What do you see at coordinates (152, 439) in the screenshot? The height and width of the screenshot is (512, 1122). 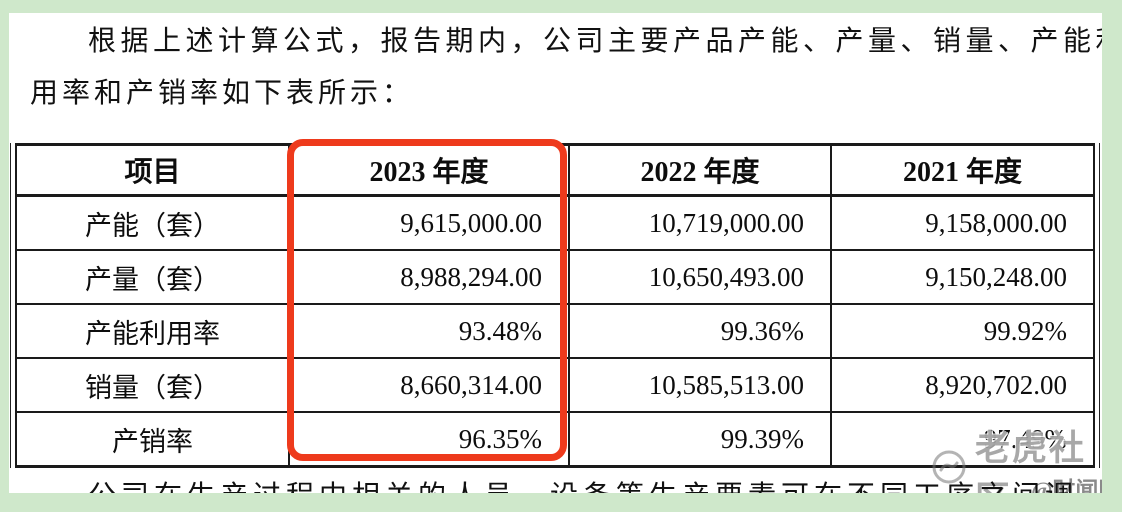 I see `row-label: 产销率` at bounding box center [152, 439].